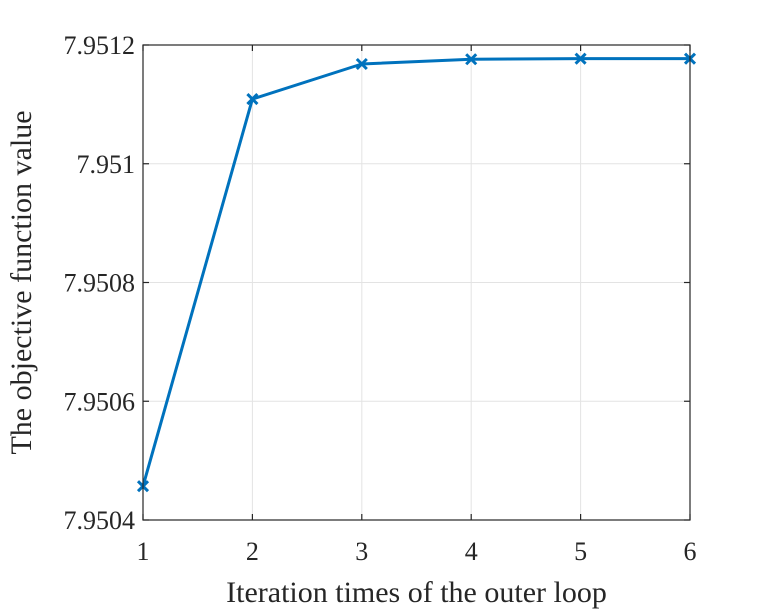 The image size is (763, 610). What do you see at coordinates (580, 551) in the screenshot?
I see `x-tick-label: 5` at bounding box center [580, 551].